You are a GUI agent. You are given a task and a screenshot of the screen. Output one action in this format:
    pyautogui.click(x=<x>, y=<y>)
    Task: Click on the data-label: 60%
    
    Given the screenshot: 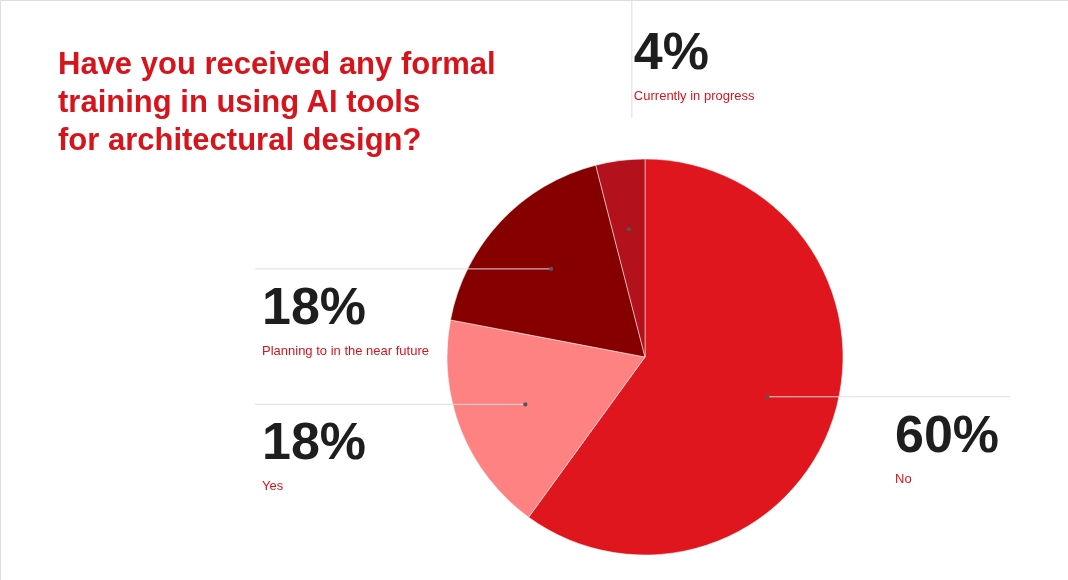 What is the action you would take?
    pyautogui.click(x=947, y=433)
    